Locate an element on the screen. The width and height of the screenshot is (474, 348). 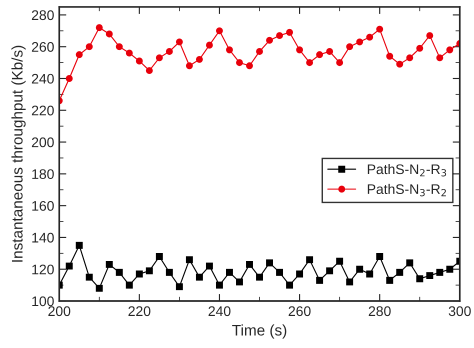
y-tick-label: 140 is located at coordinates (43, 237).